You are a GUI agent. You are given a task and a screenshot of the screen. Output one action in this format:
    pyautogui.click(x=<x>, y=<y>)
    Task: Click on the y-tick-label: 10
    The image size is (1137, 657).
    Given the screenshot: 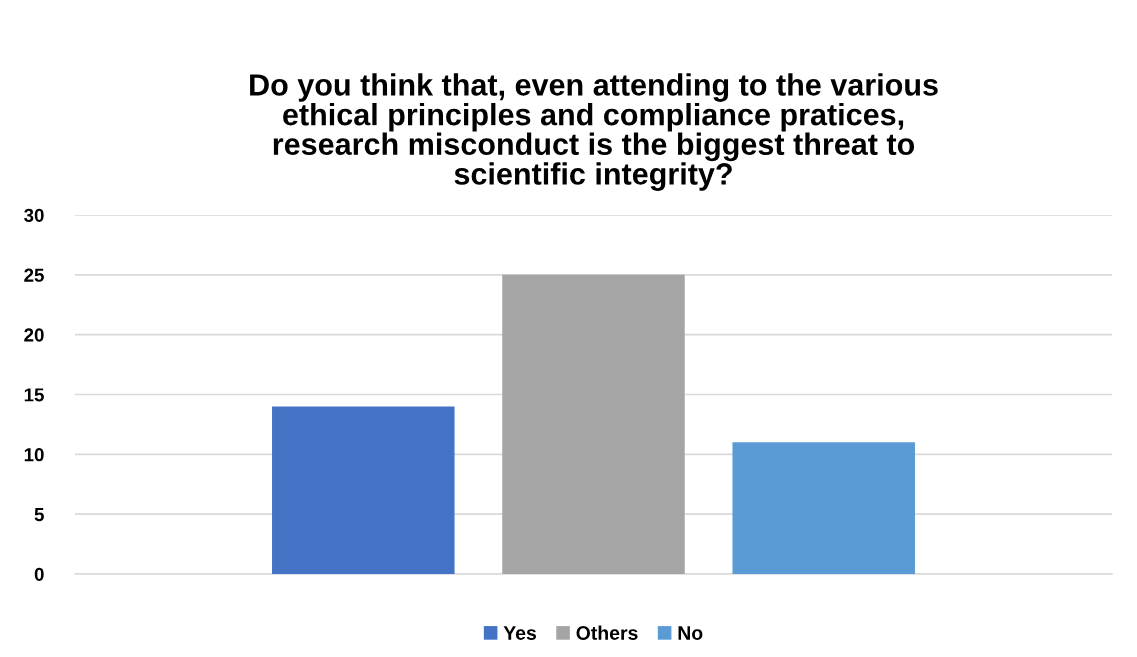 What is the action you would take?
    pyautogui.click(x=34, y=455)
    